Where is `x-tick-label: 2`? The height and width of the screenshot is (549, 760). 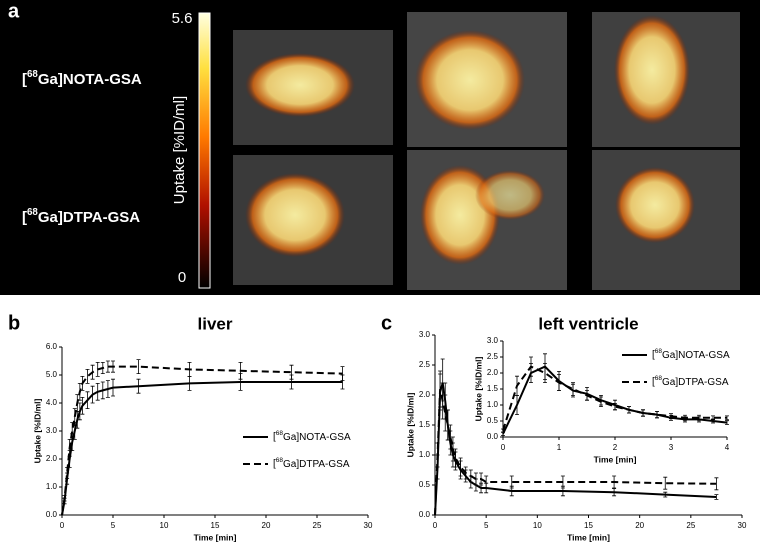
x-tick-label: 2 is located at coordinates (615, 447).